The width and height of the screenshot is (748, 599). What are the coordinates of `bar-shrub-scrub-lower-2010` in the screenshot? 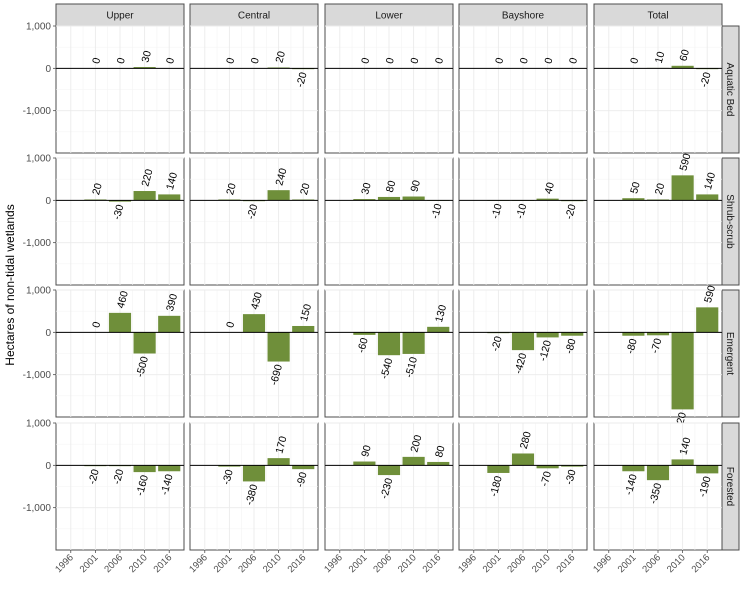 It's located at (413, 198).